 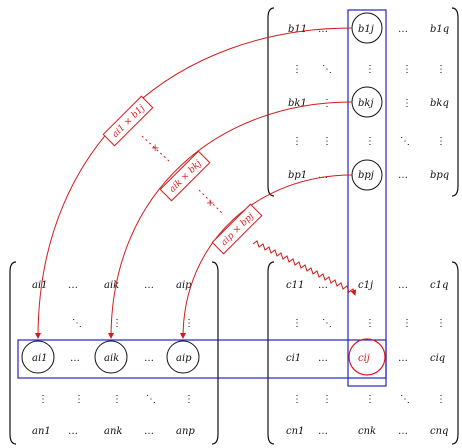 I want to click on matrix-c-left-bracket, so click(x=271, y=353).